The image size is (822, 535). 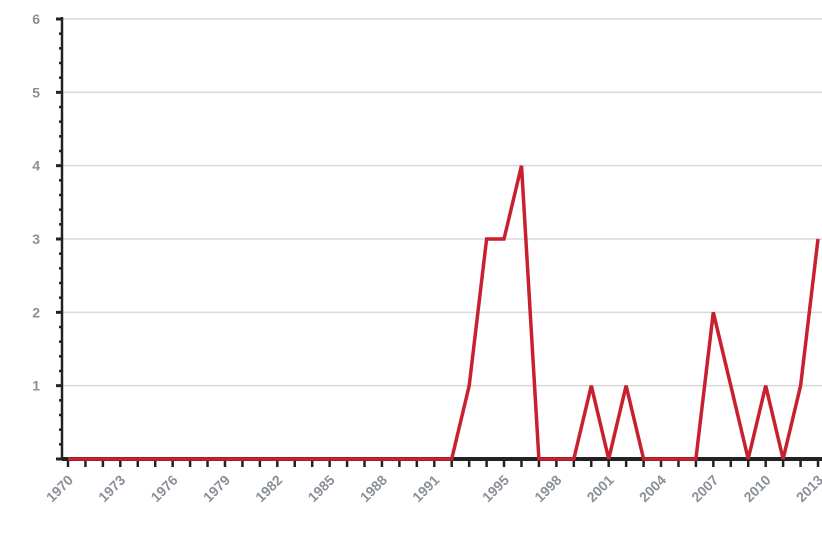 I want to click on y-axis: 1 2 3 4 5 6, so click(x=48, y=236).